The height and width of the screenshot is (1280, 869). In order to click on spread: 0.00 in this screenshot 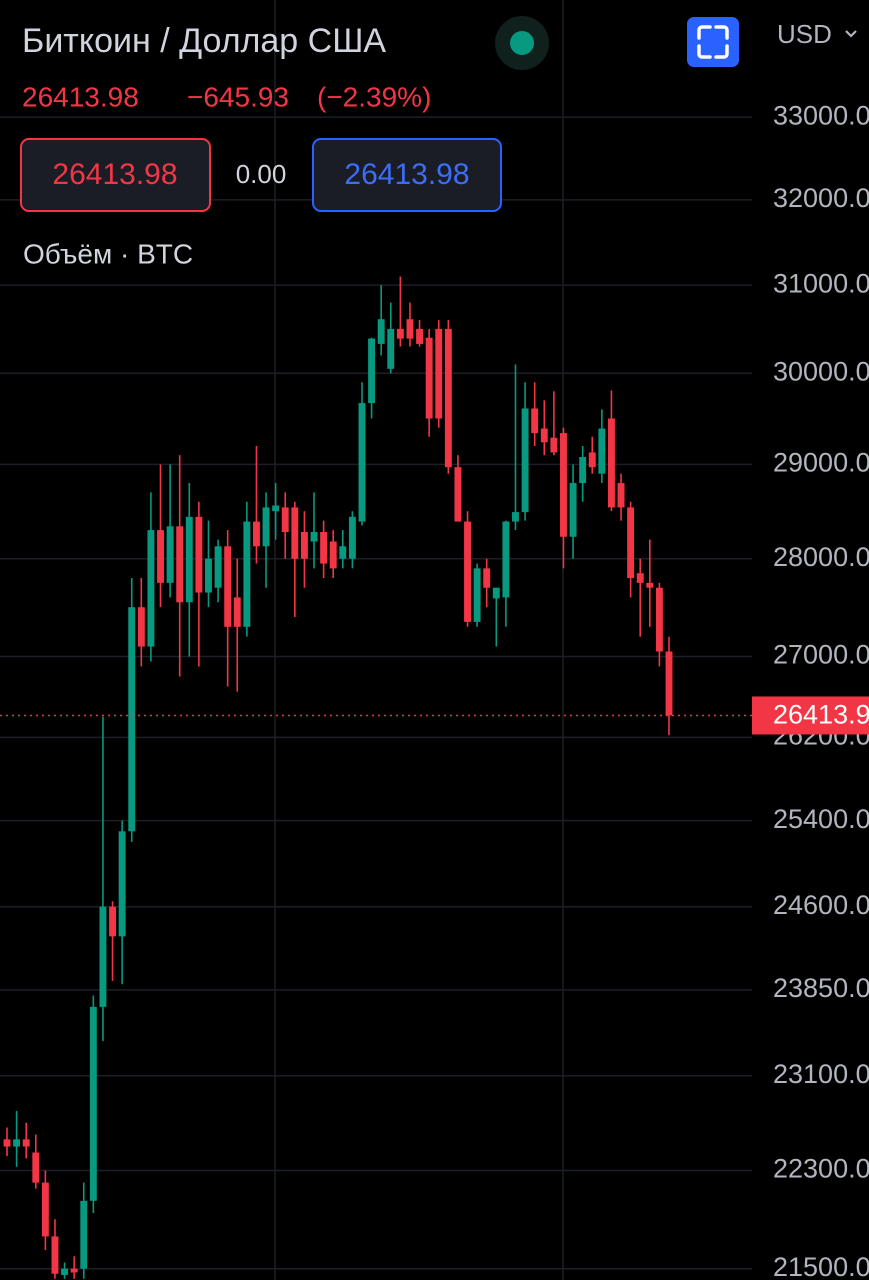, I will do `click(261, 174)`.